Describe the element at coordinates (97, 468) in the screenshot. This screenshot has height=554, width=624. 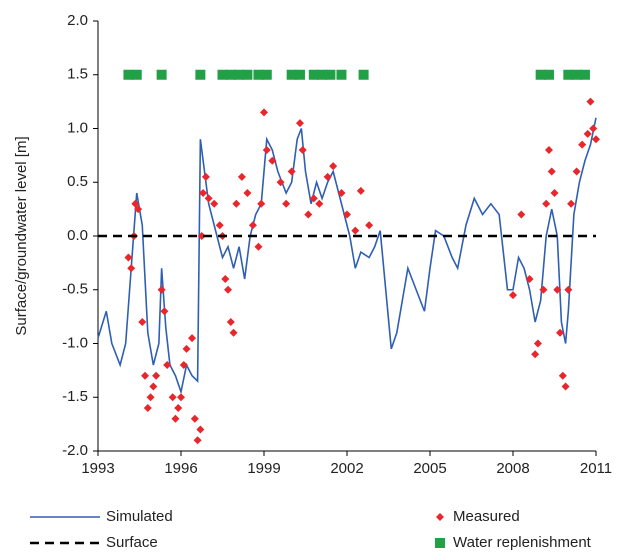
I see `x-tick-label: 1993` at that location.